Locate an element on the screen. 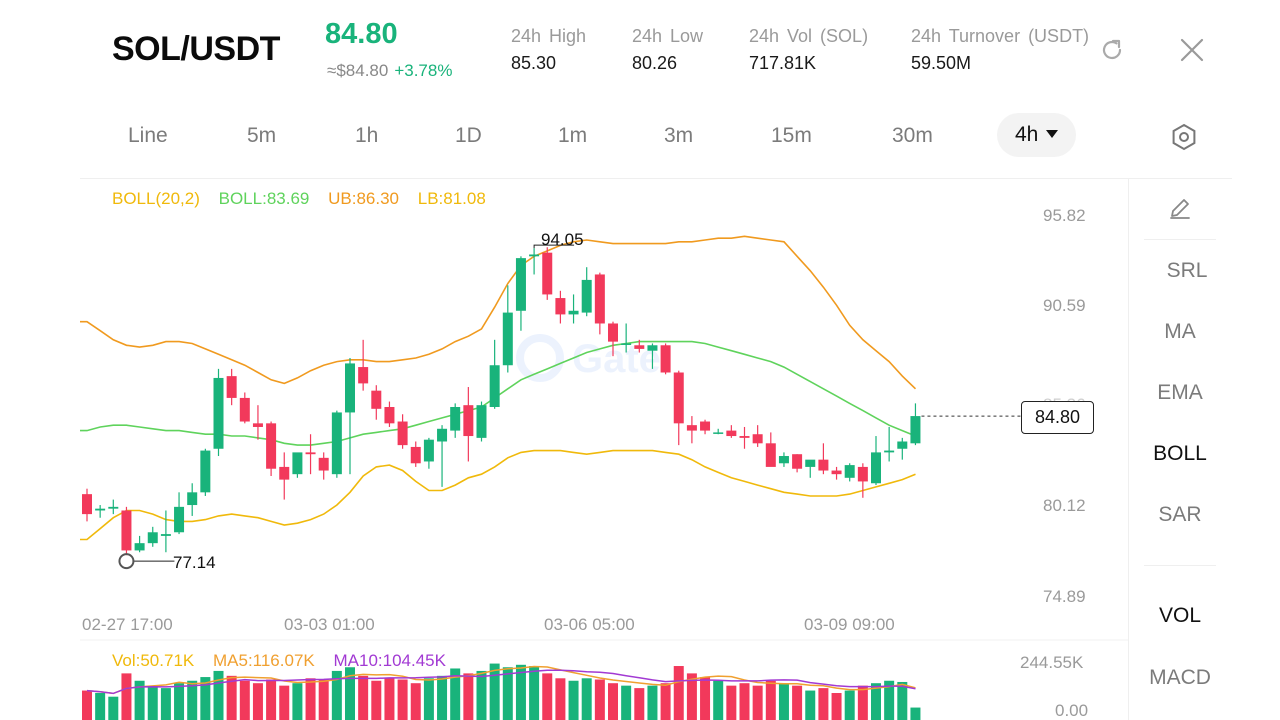 Image resolution: width=1280 pixels, height=720 pixels. price-axis-label: 95.82 is located at coordinates (1064, 215).